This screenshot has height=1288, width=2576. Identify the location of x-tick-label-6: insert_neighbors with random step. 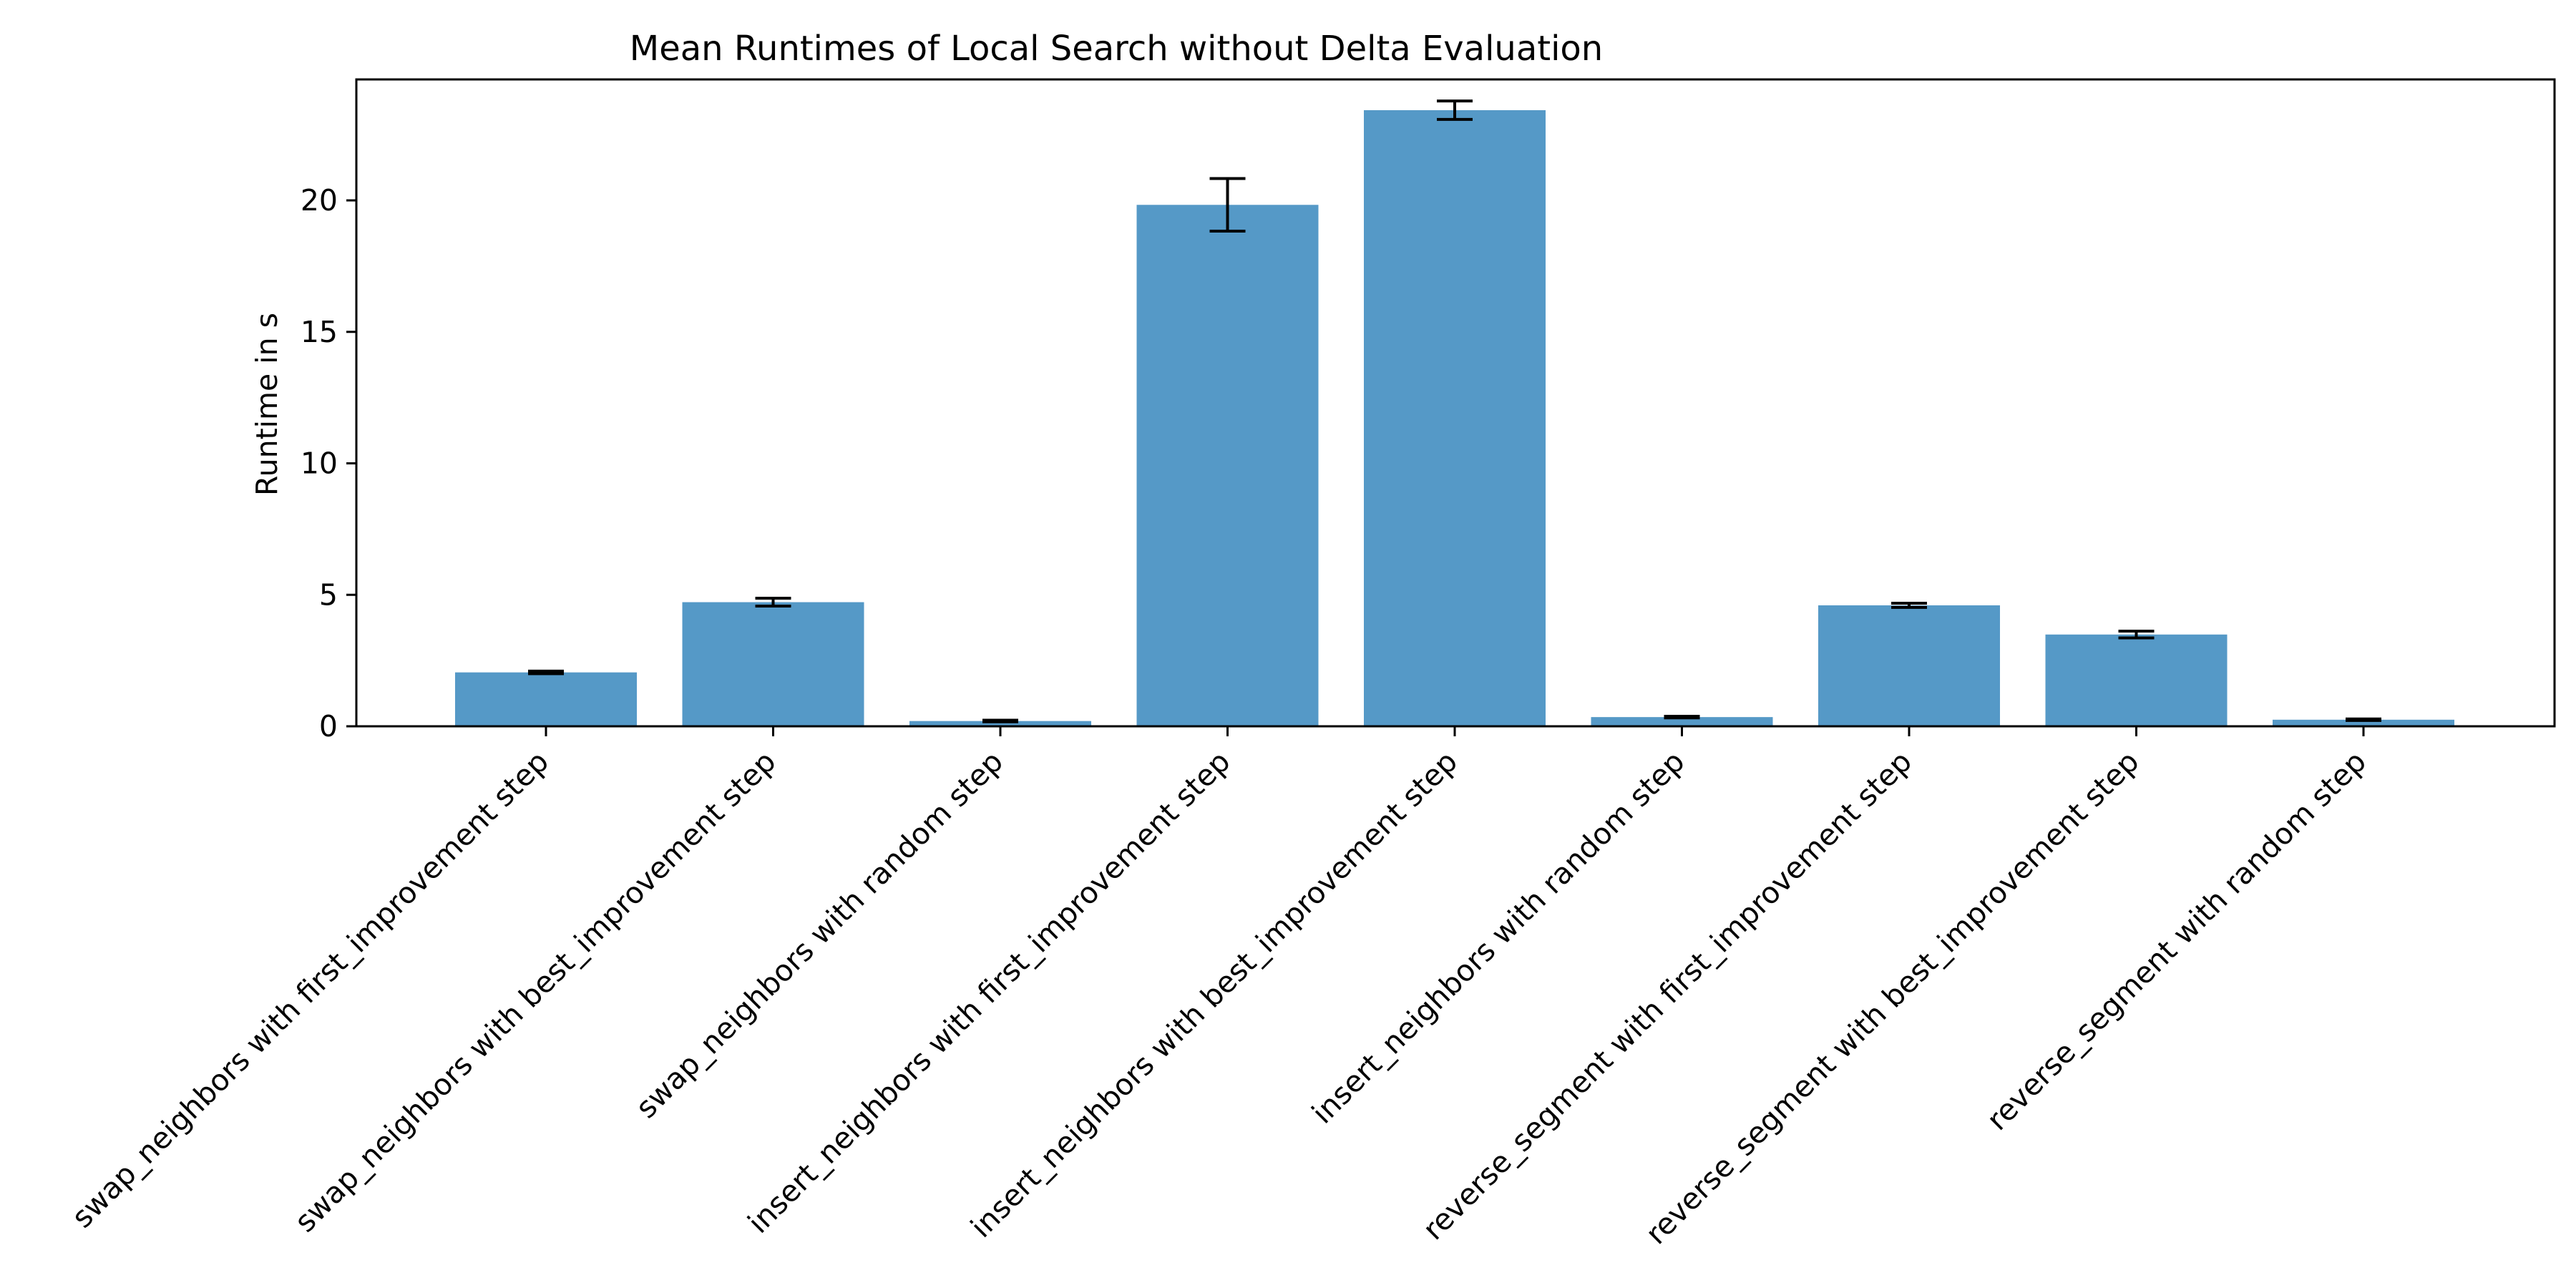
(1498, 937).